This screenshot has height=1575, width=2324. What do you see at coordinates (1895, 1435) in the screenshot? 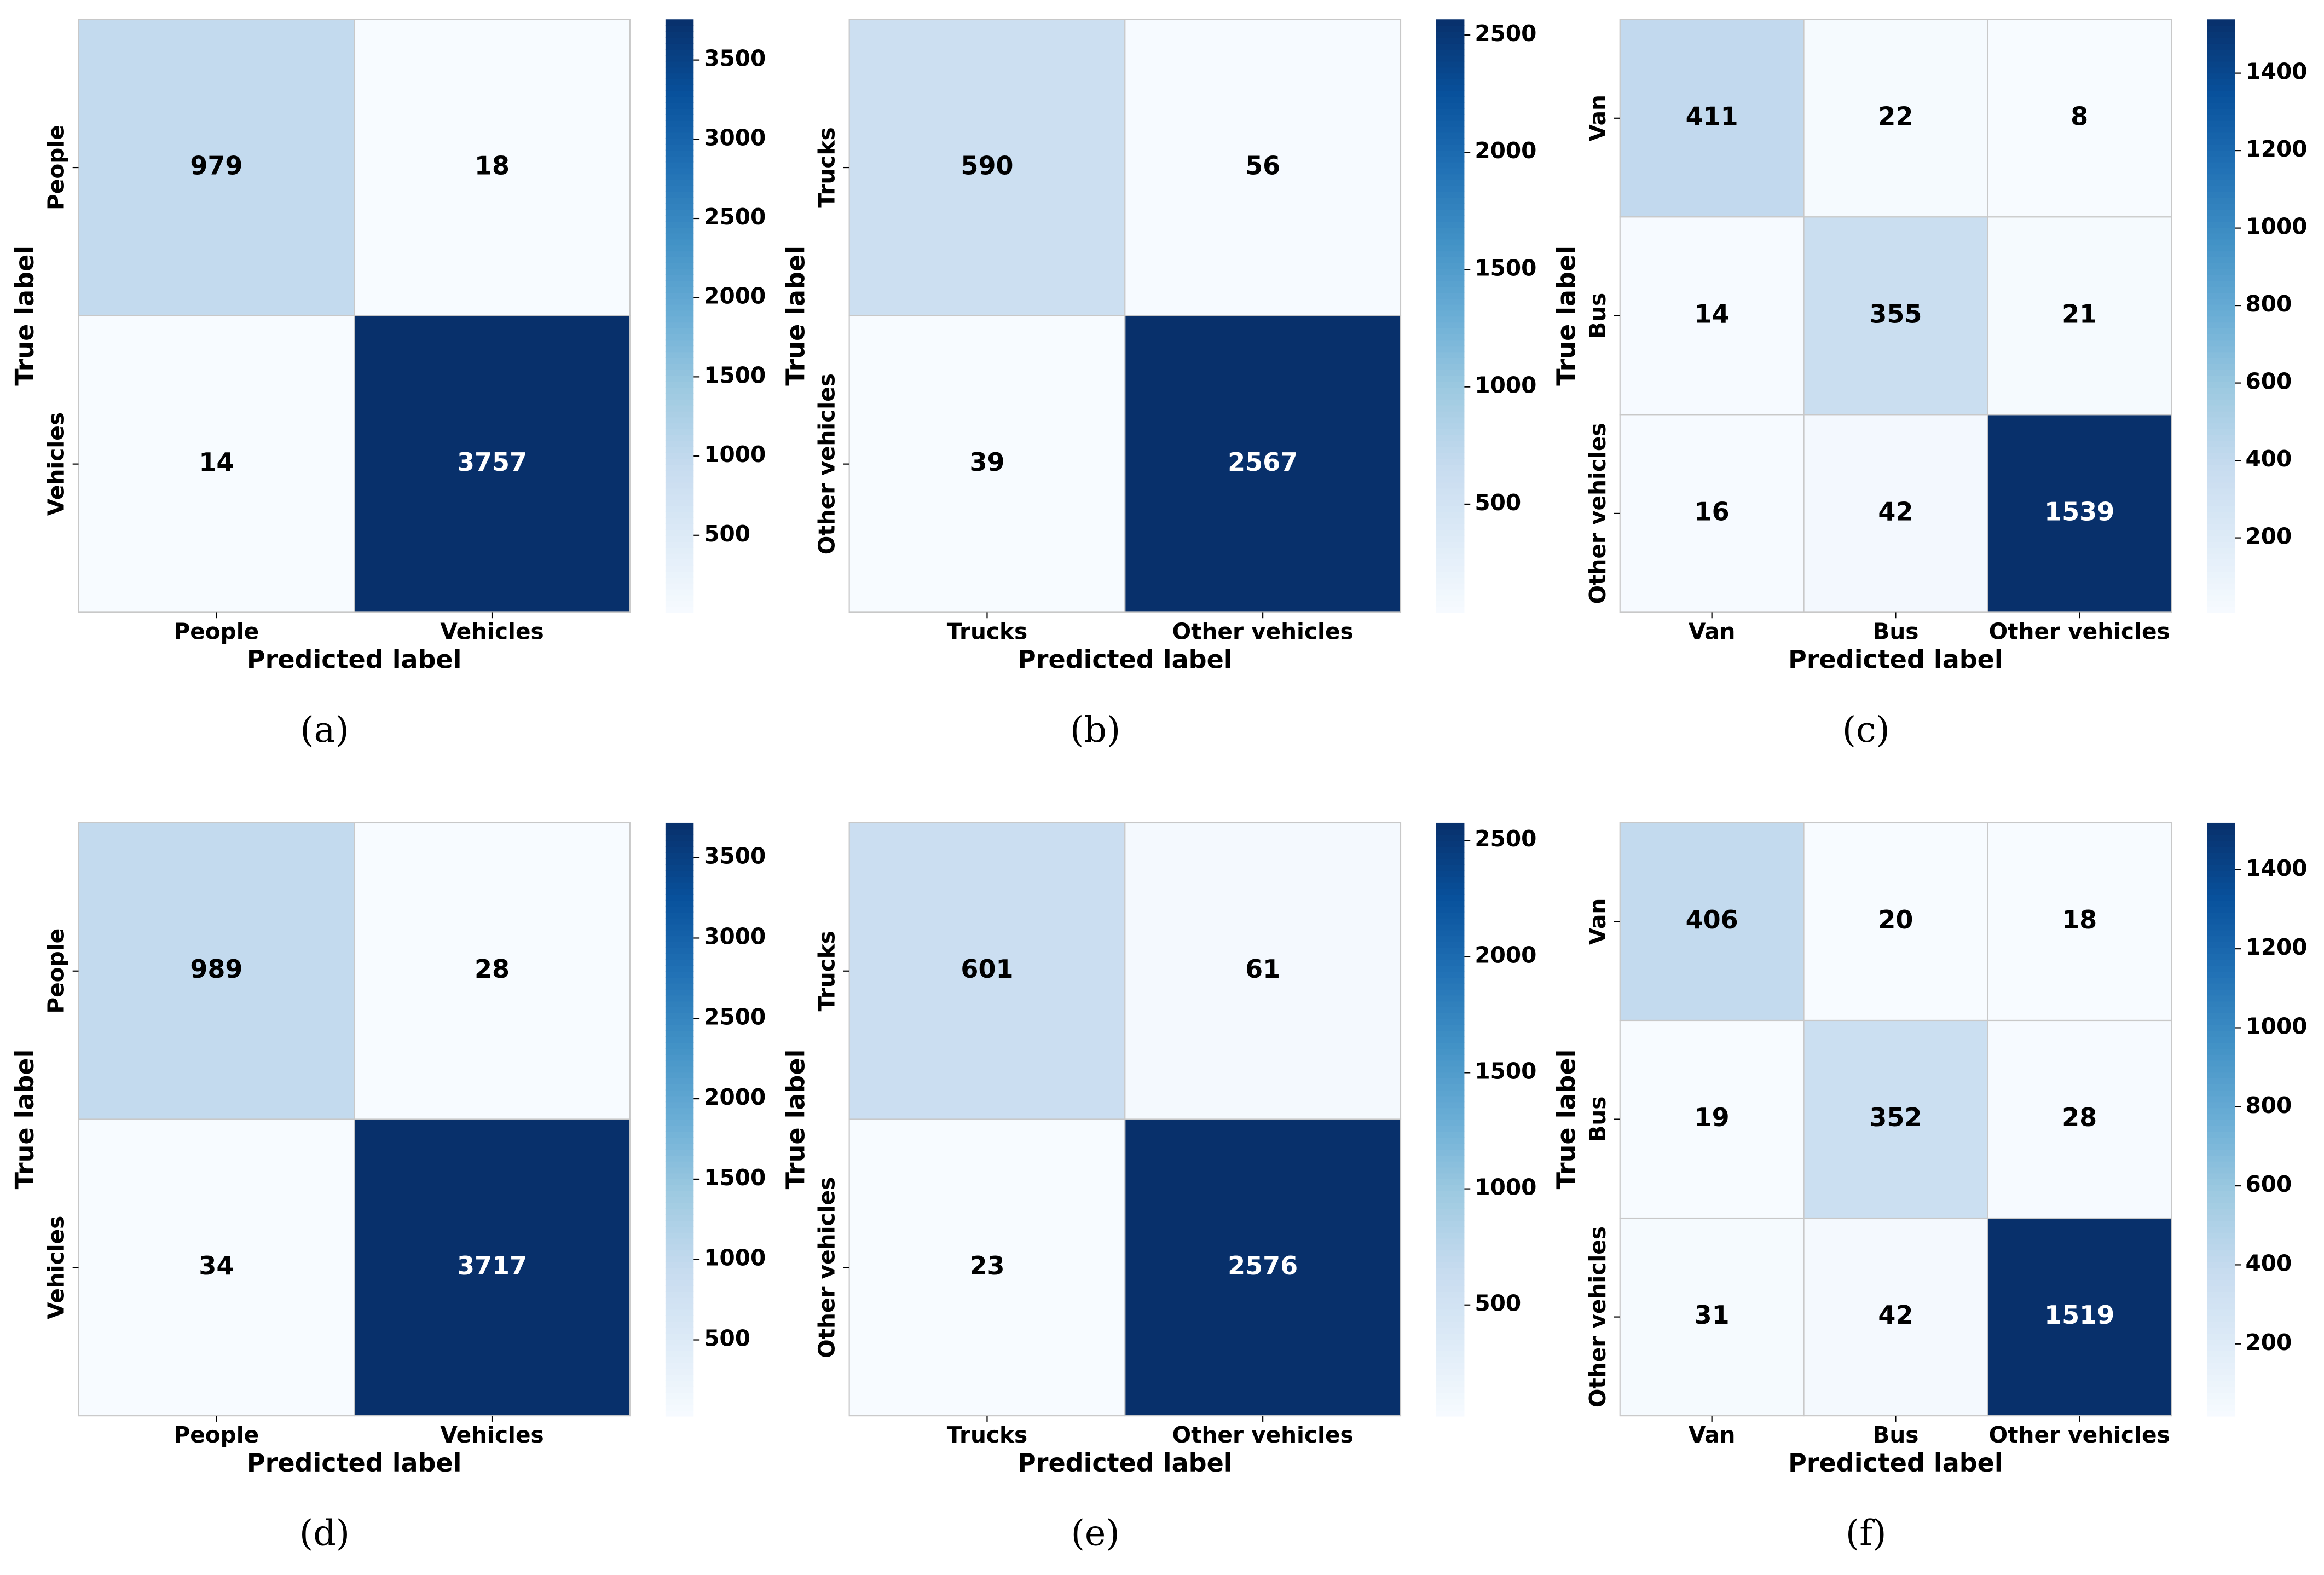
I see `x-tick-label: Bus` at bounding box center [1895, 1435].